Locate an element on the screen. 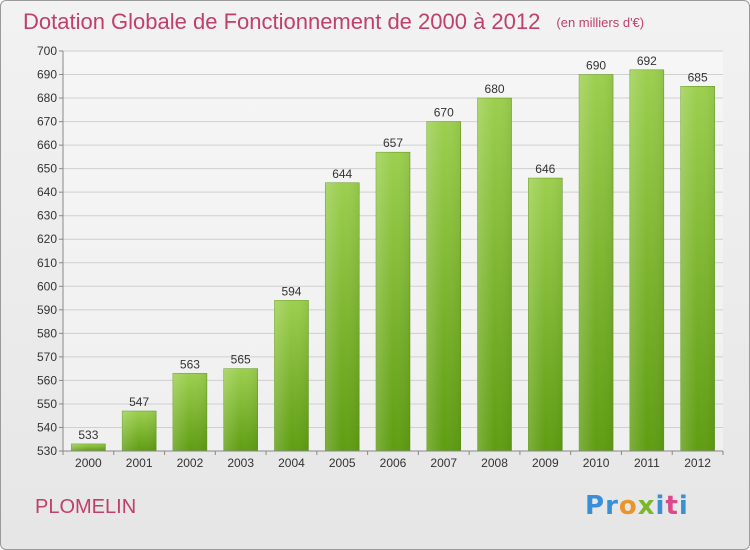 The image size is (750, 550). y-tick-label: 640 is located at coordinates (47, 192).